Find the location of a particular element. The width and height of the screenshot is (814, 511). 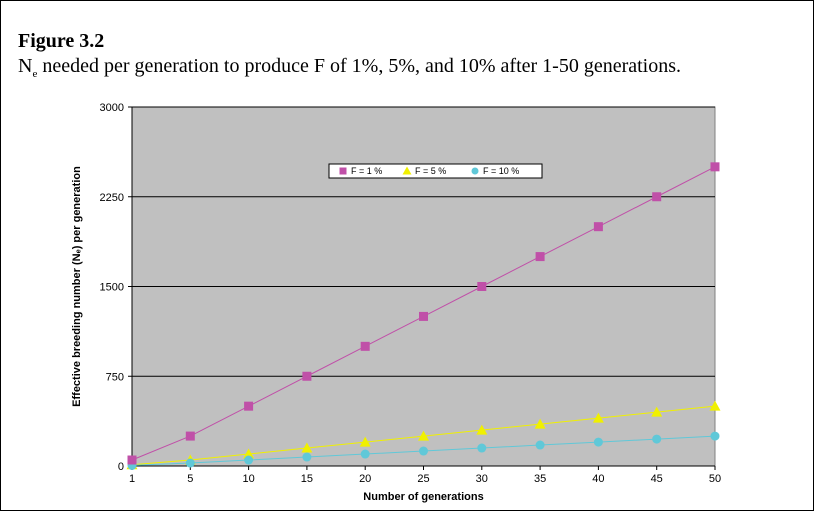

legend-entry: F = 10 % is located at coordinates (501, 171).